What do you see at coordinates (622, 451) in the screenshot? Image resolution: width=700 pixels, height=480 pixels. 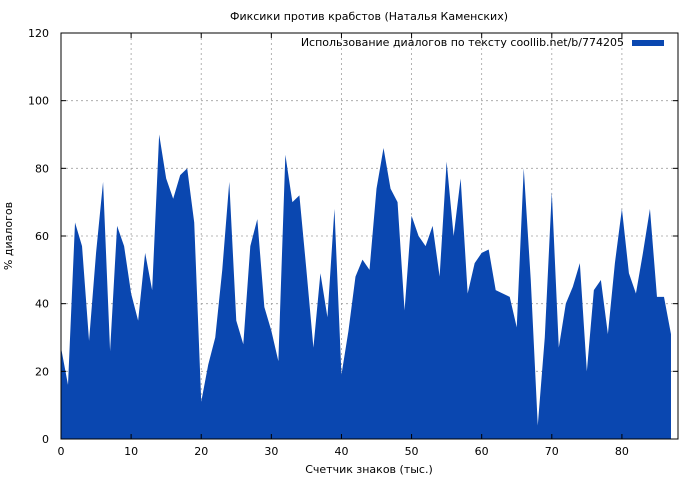 I see `x-tick-label: 80` at bounding box center [622, 451].